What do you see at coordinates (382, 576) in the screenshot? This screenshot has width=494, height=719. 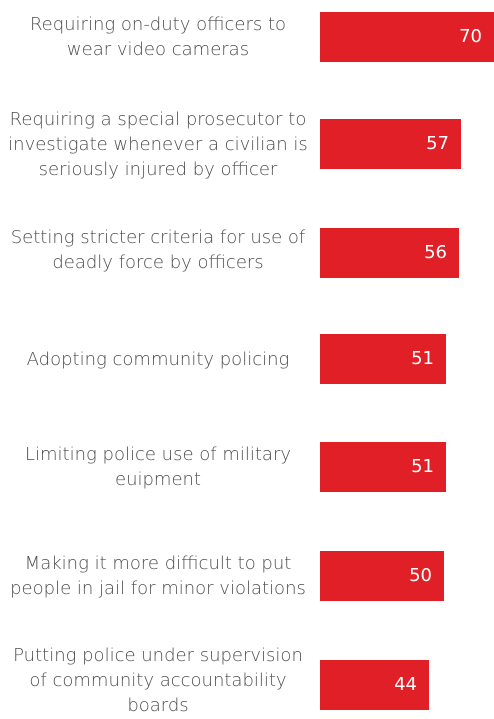 I see `bar: 50` at bounding box center [382, 576].